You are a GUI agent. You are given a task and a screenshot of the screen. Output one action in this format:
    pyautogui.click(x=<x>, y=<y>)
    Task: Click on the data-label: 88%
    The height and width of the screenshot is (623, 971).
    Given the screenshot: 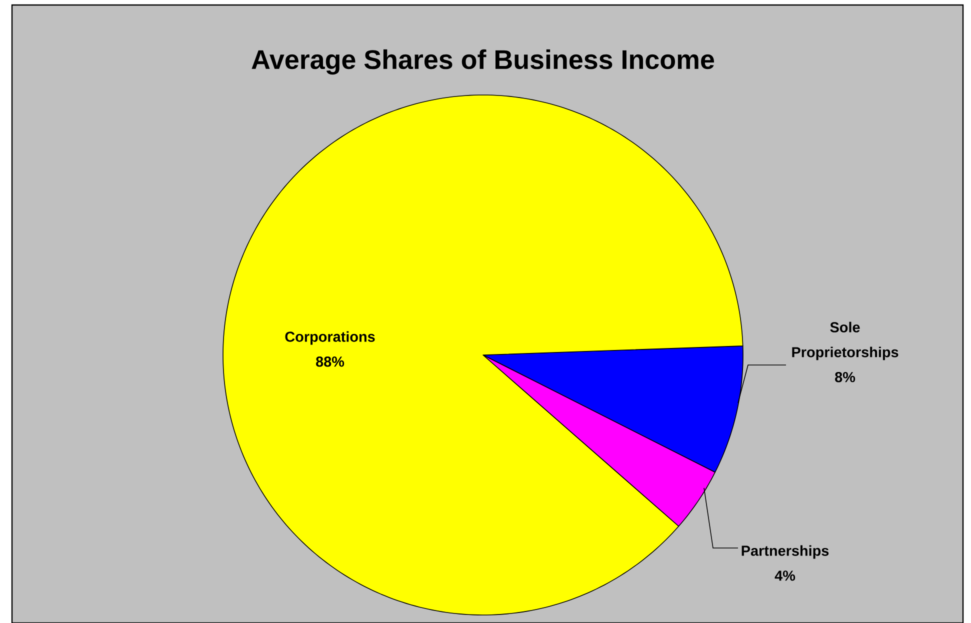 What is the action you would take?
    pyautogui.click(x=330, y=361)
    